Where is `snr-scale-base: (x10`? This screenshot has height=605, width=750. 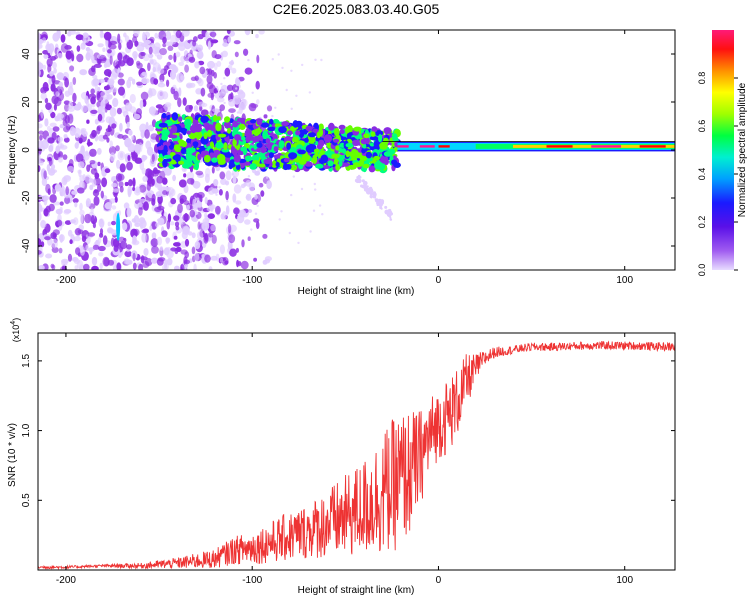
snr-scale-base: (x10 is located at coordinates (16, 334).